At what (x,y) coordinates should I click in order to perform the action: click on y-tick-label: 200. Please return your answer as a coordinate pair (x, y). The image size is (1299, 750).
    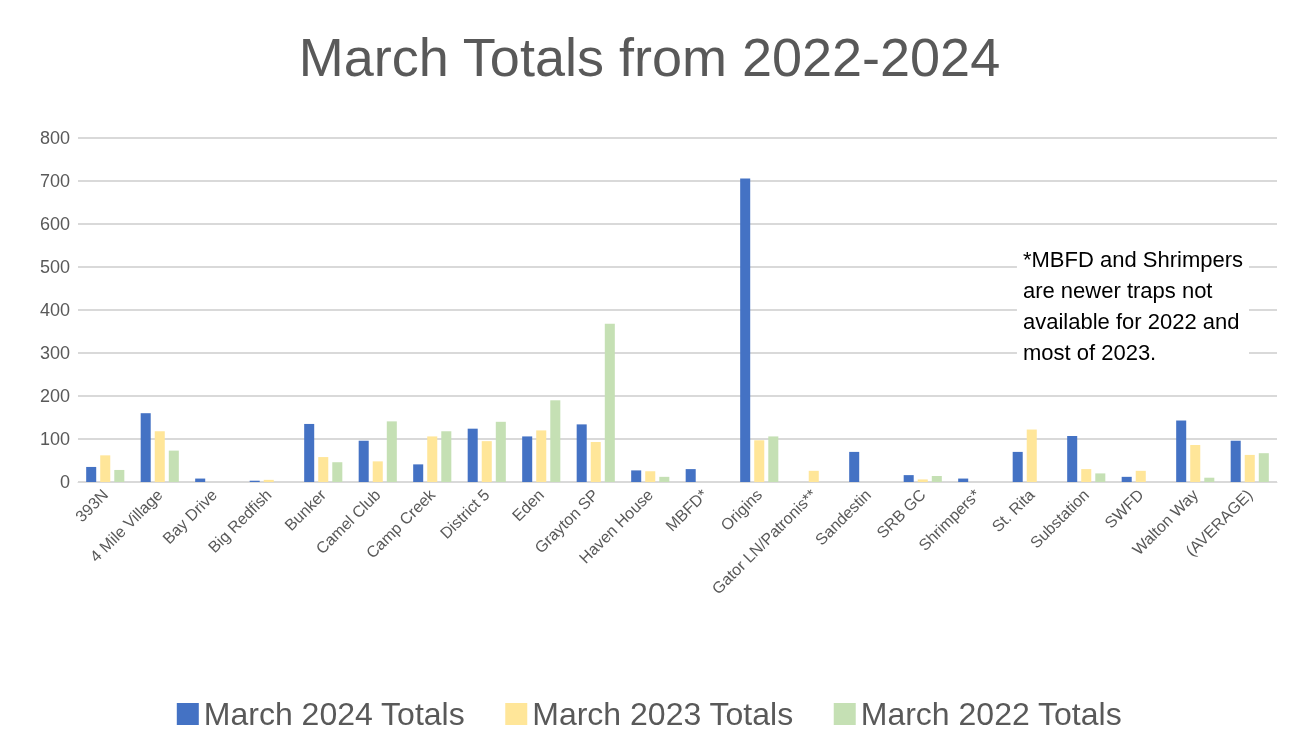
    Looking at the image, I should click on (54, 396).